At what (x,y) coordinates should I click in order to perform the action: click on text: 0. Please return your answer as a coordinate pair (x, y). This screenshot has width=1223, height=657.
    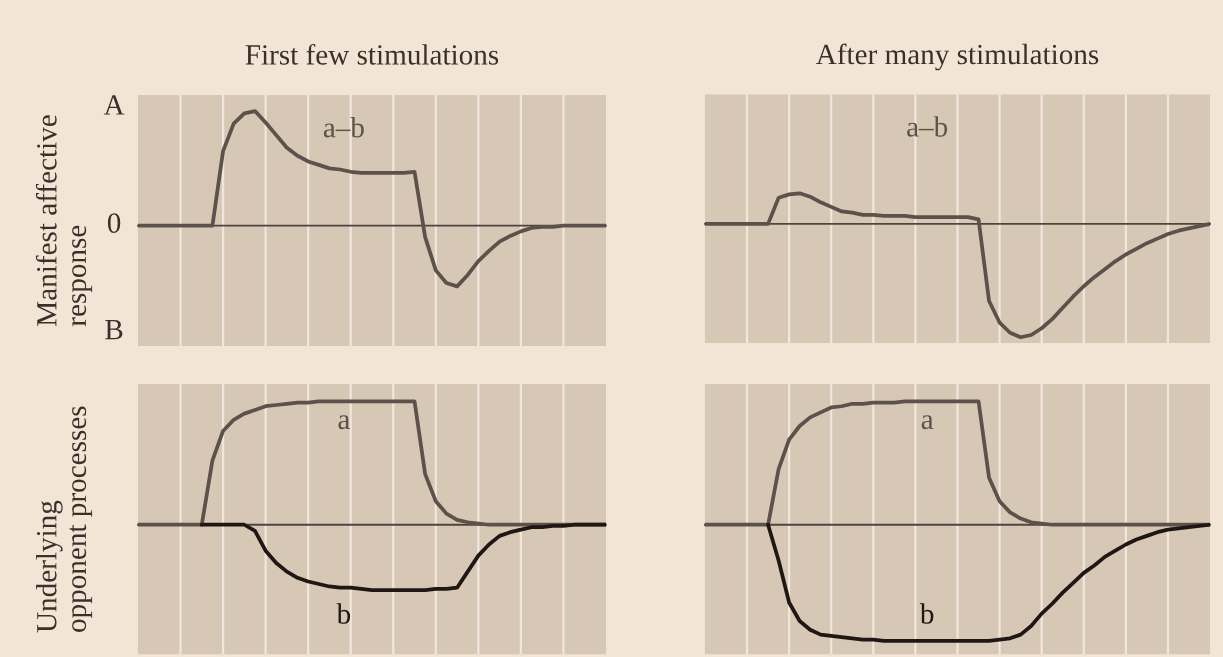
    Looking at the image, I should click on (114, 223).